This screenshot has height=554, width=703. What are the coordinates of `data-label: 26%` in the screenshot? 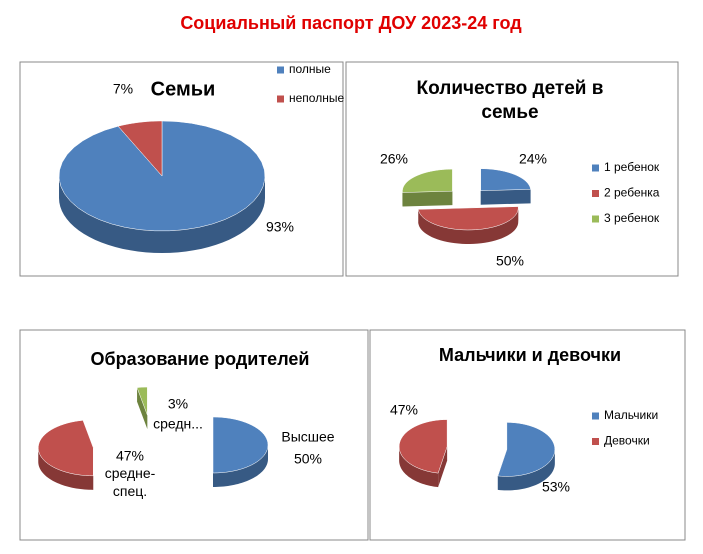 It's located at (394, 159).